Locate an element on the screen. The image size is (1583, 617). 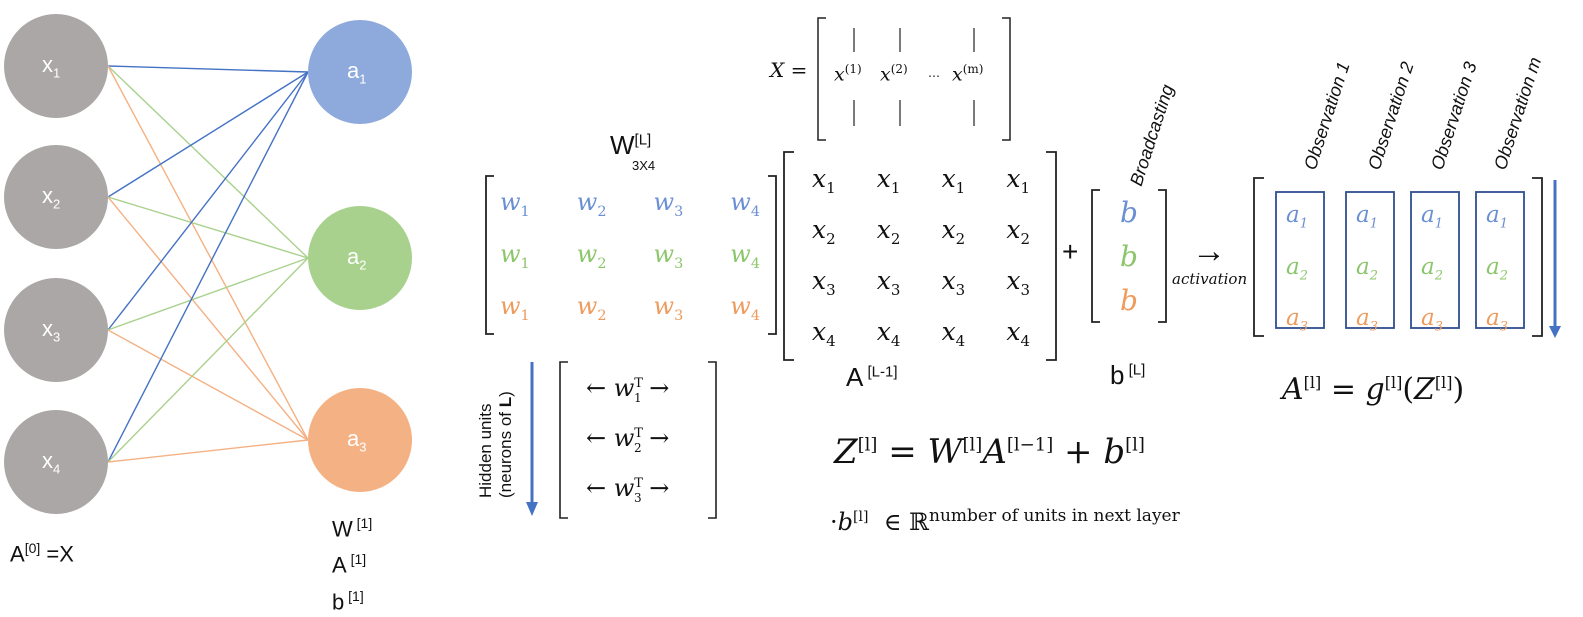
output-label-2: a2 is located at coordinates (357, 258).